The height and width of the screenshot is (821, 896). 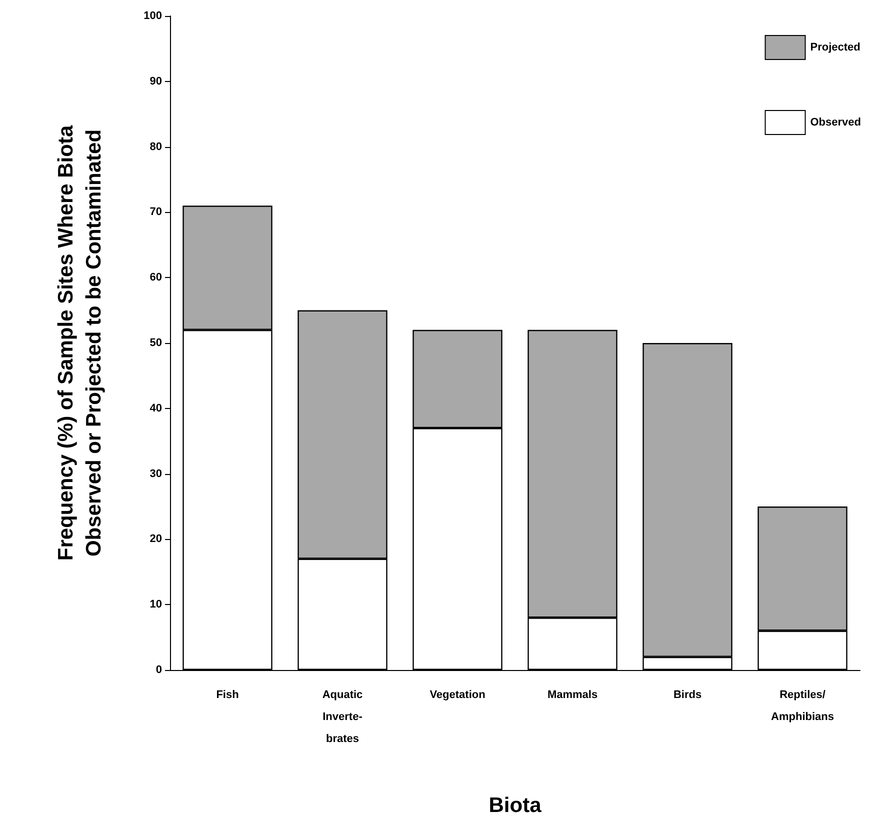 I want to click on y-tick-label: 0, so click(x=159, y=670).